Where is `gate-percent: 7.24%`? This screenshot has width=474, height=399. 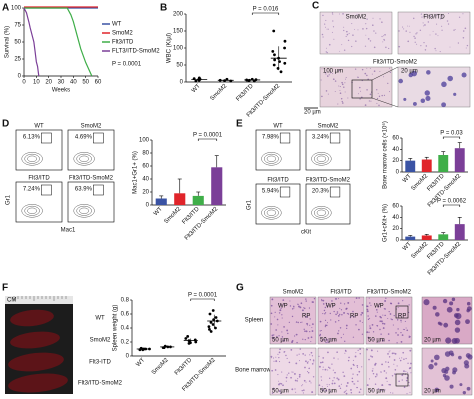
gate-percent: 7.24% is located at coordinates (32, 190).